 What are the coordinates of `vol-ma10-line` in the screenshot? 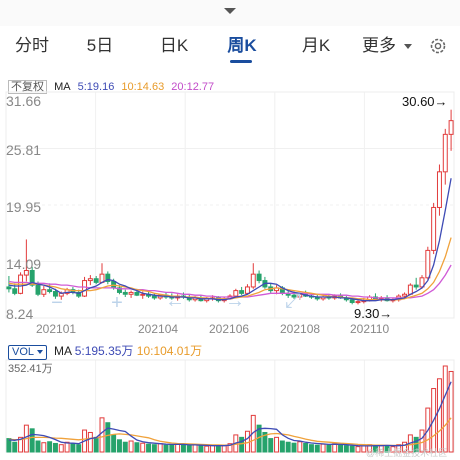 It's located at (230, 432).